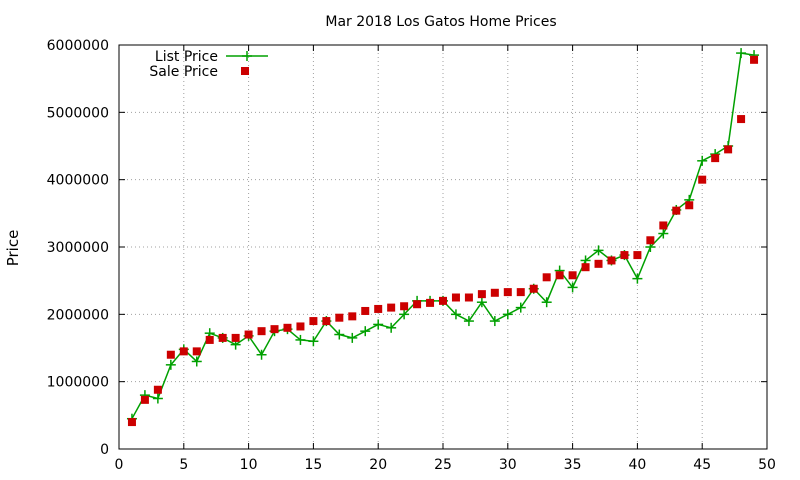  I want to click on x-tick-label: 5, so click(183, 465).